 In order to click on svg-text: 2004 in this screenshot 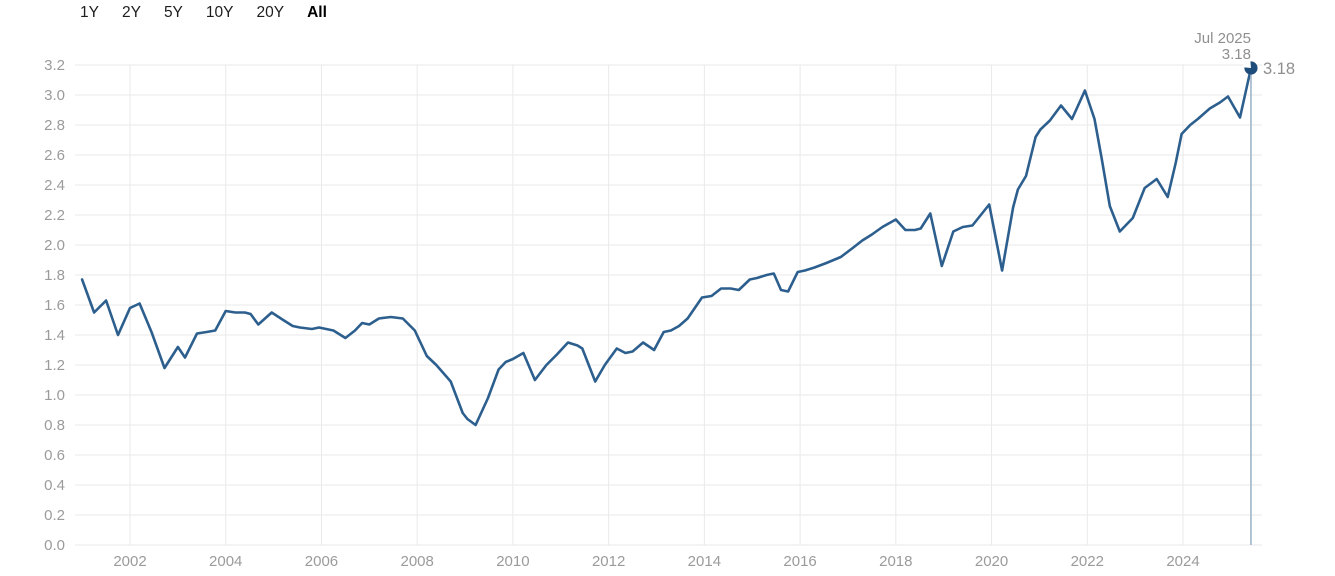, I will do `click(225, 561)`.